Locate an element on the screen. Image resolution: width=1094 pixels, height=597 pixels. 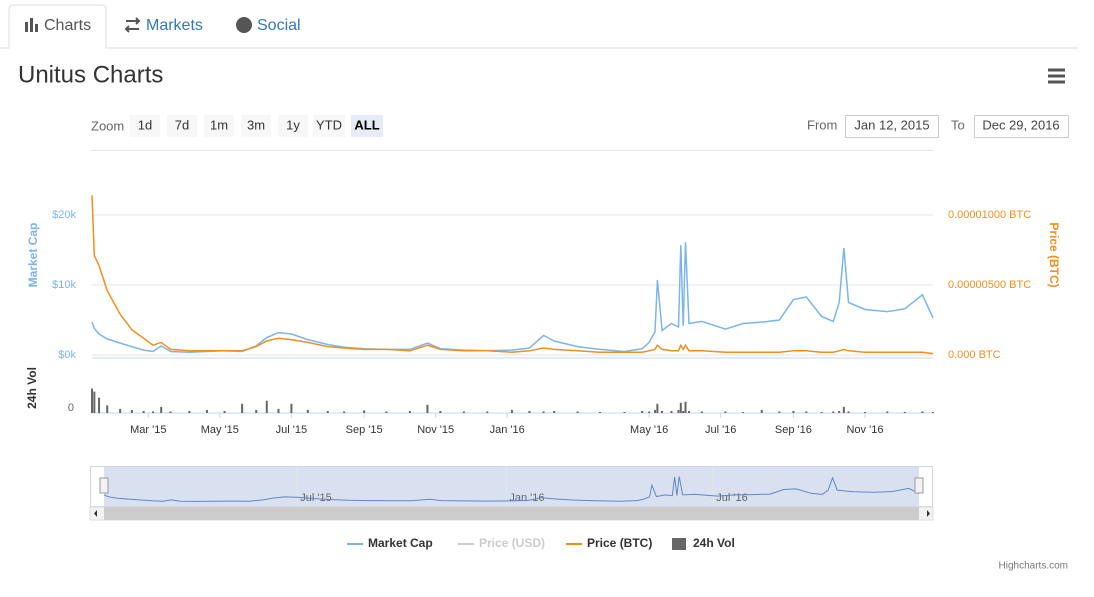
navigator is located at coordinates (511, 486).